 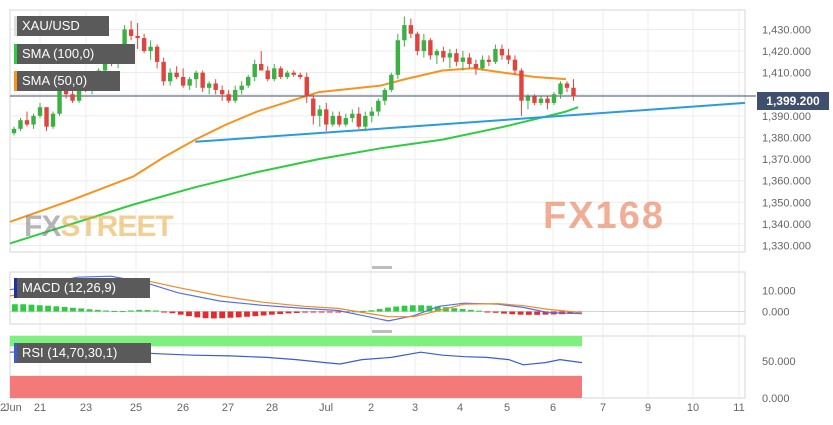 What do you see at coordinates (603, 408) in the screenshot?
I see `x-tick-label: 7` at bounding box center [603, 408].